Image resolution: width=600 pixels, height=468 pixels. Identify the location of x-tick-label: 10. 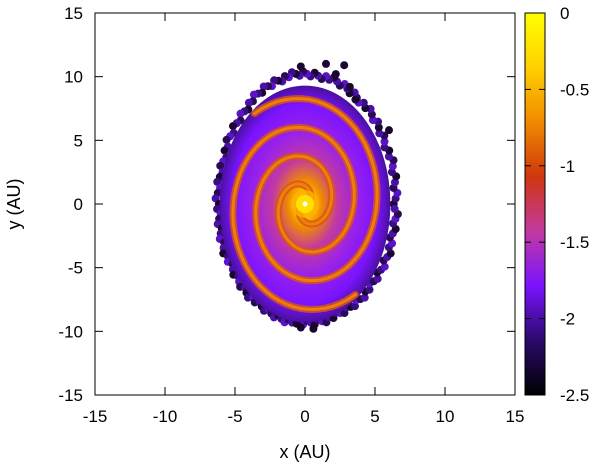
(445, 416).